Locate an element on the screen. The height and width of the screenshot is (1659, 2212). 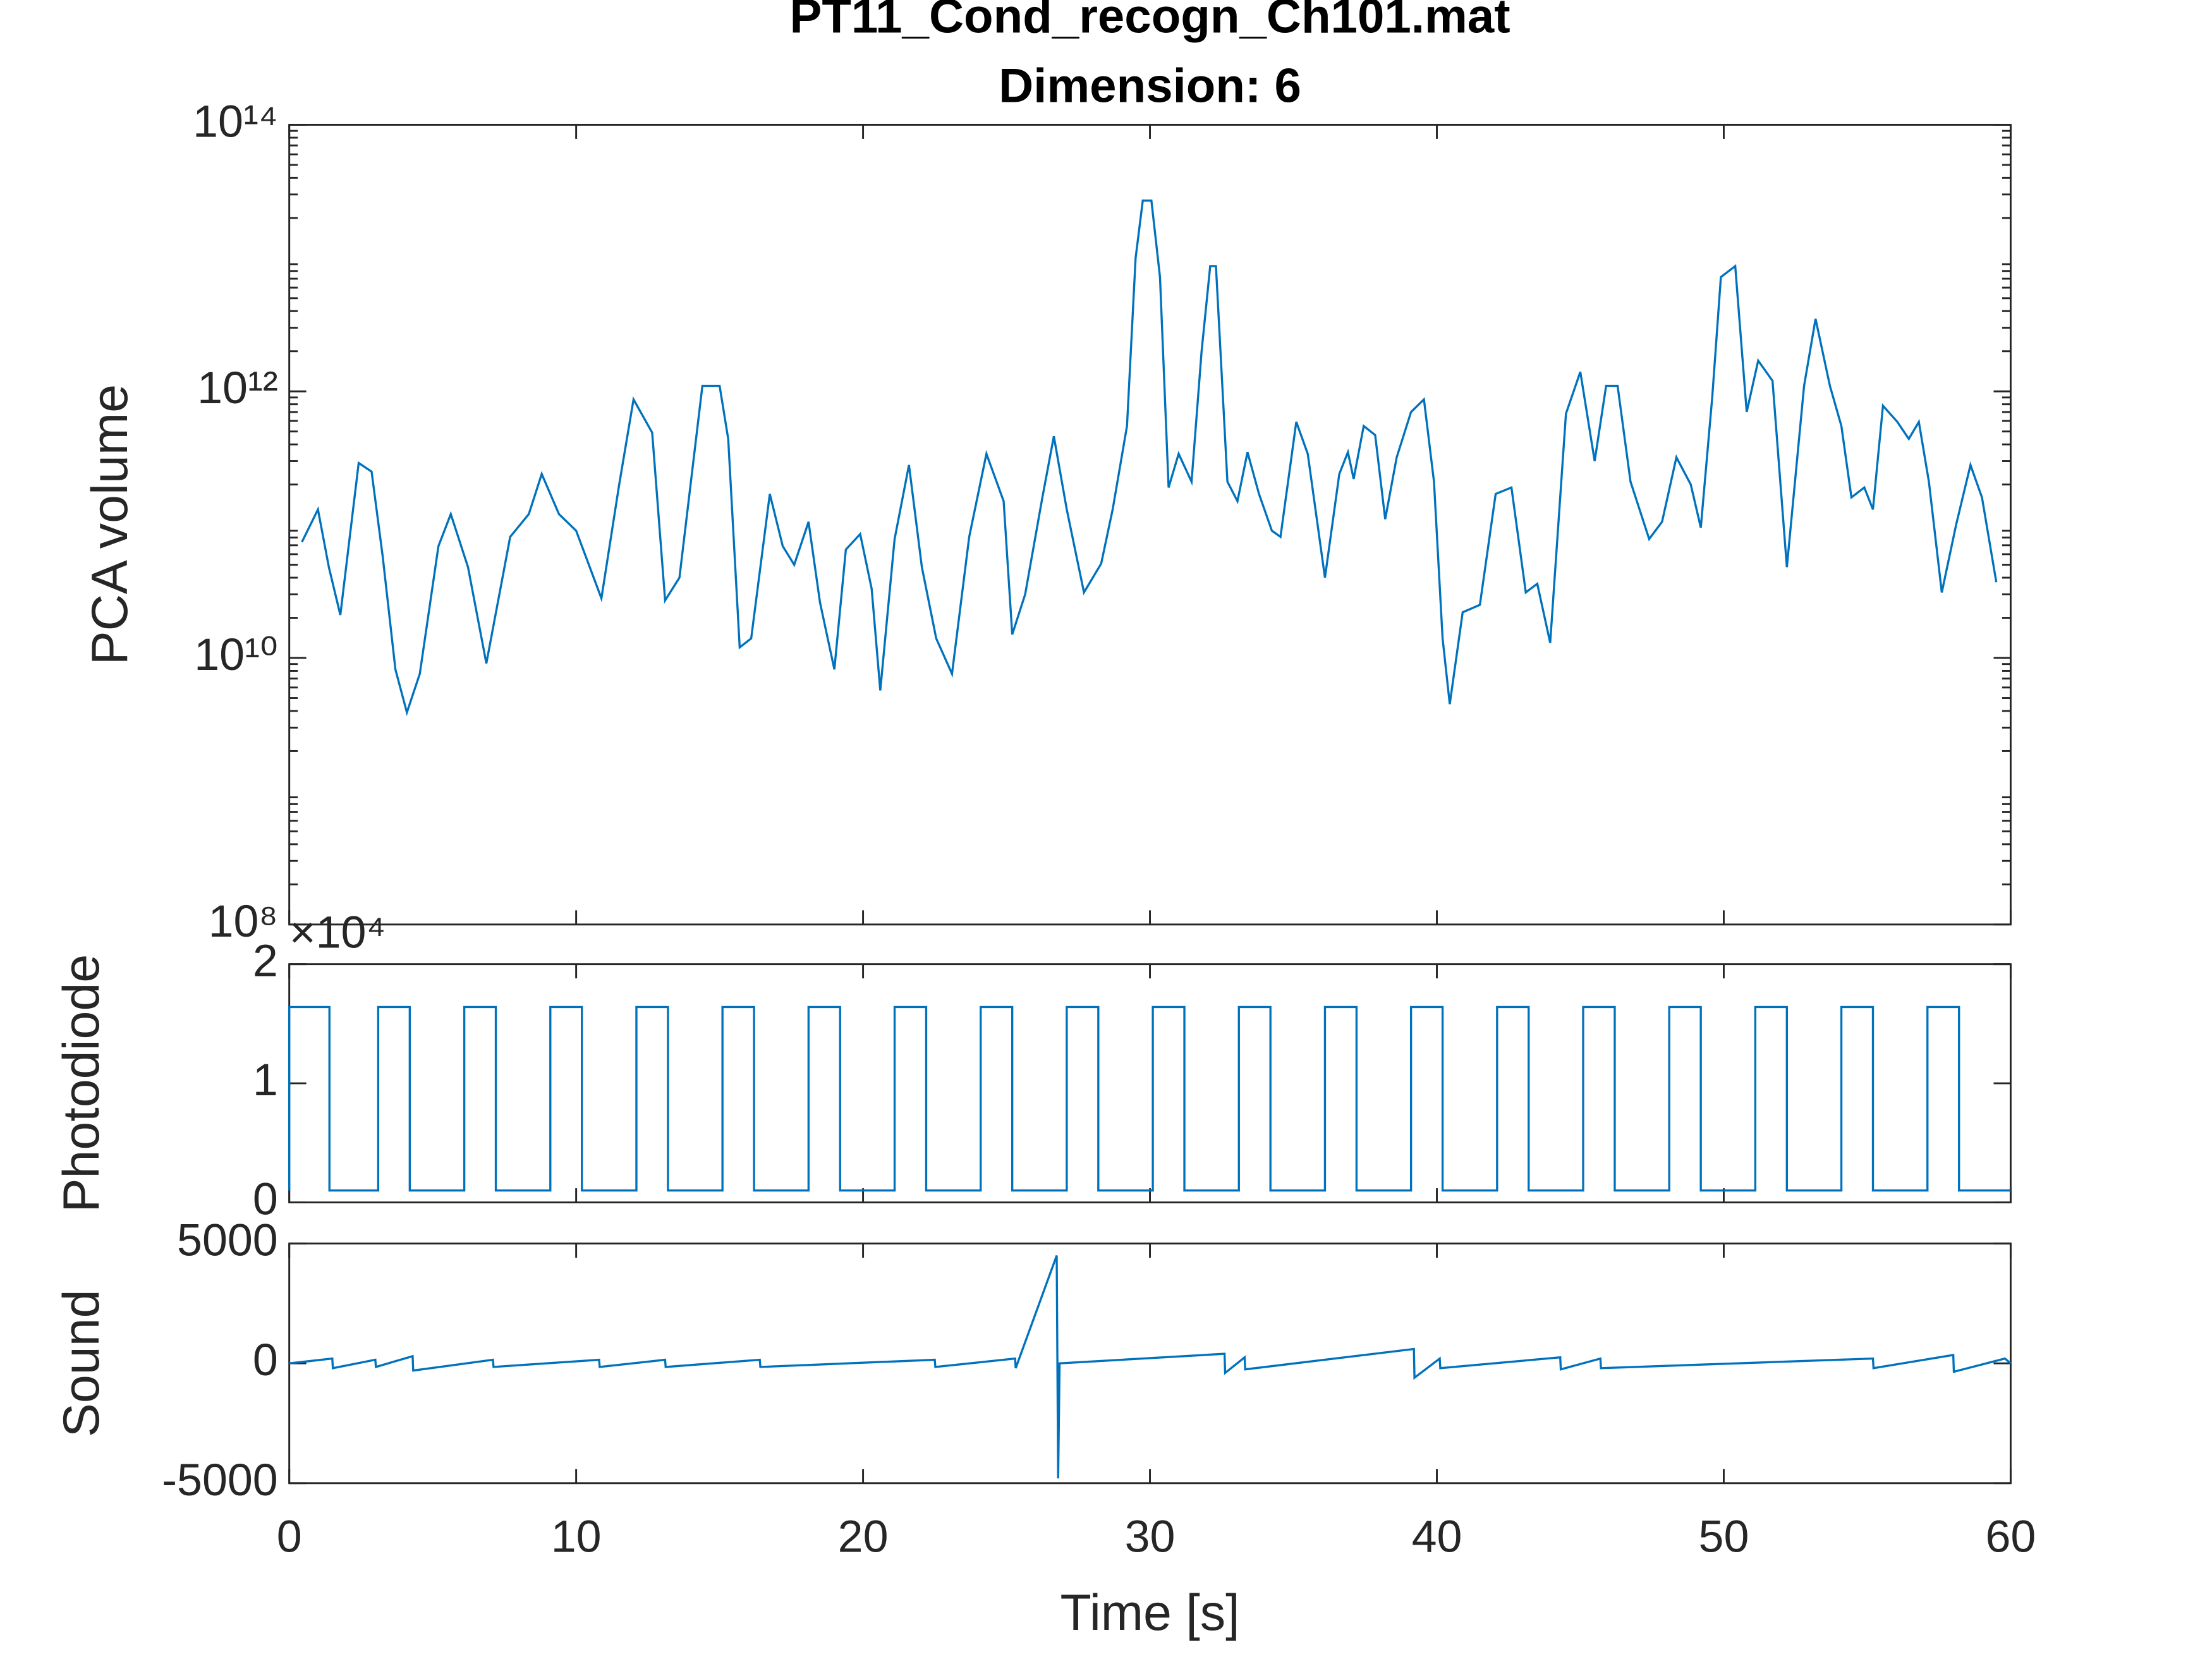
x-tick-label: 10 is located at coordinates (576, 1537).